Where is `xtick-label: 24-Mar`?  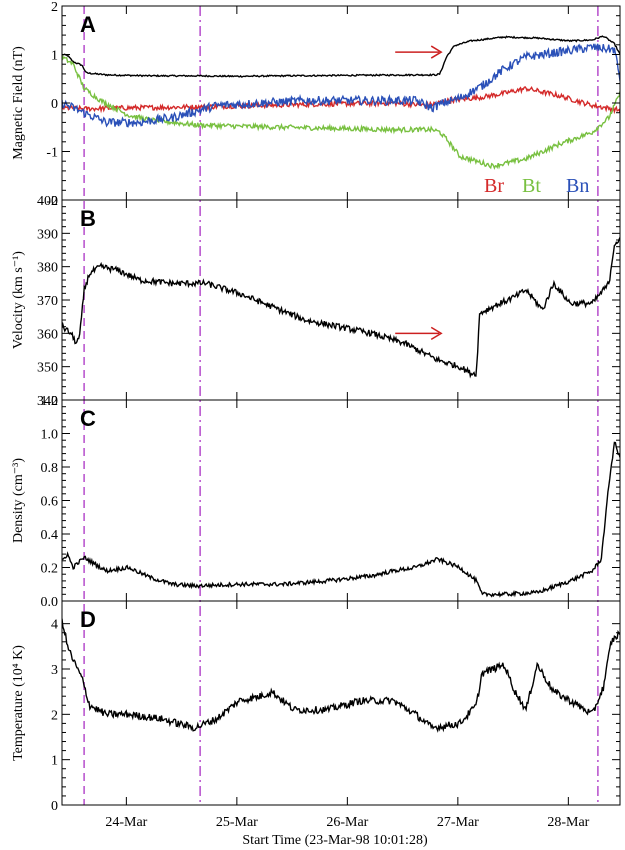 xtick-label: 24-Mar is located at coordinates (126, 822).